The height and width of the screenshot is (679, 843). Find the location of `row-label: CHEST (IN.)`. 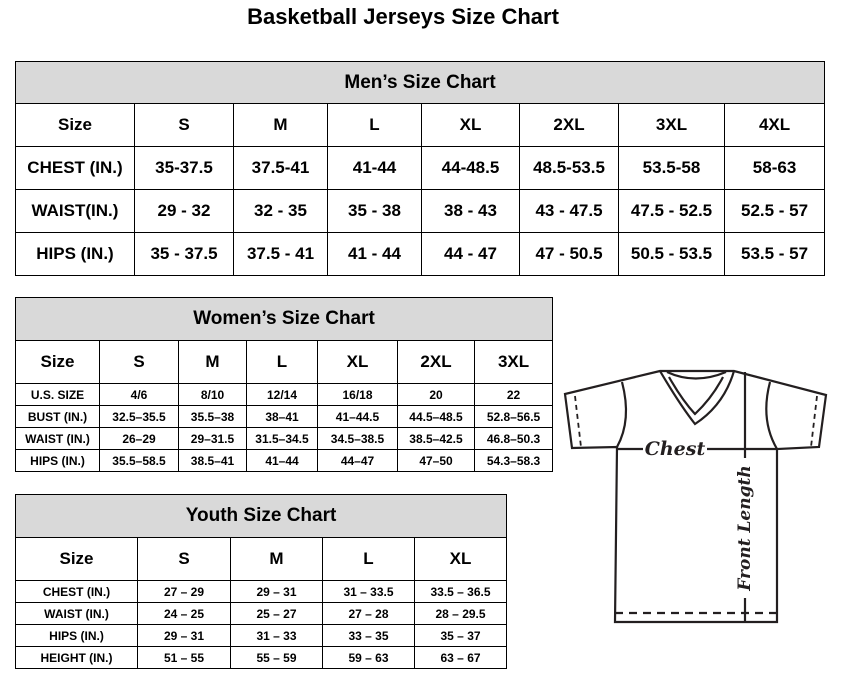

row-label: CHEST (IN.) is located at coordinates (75, 168).